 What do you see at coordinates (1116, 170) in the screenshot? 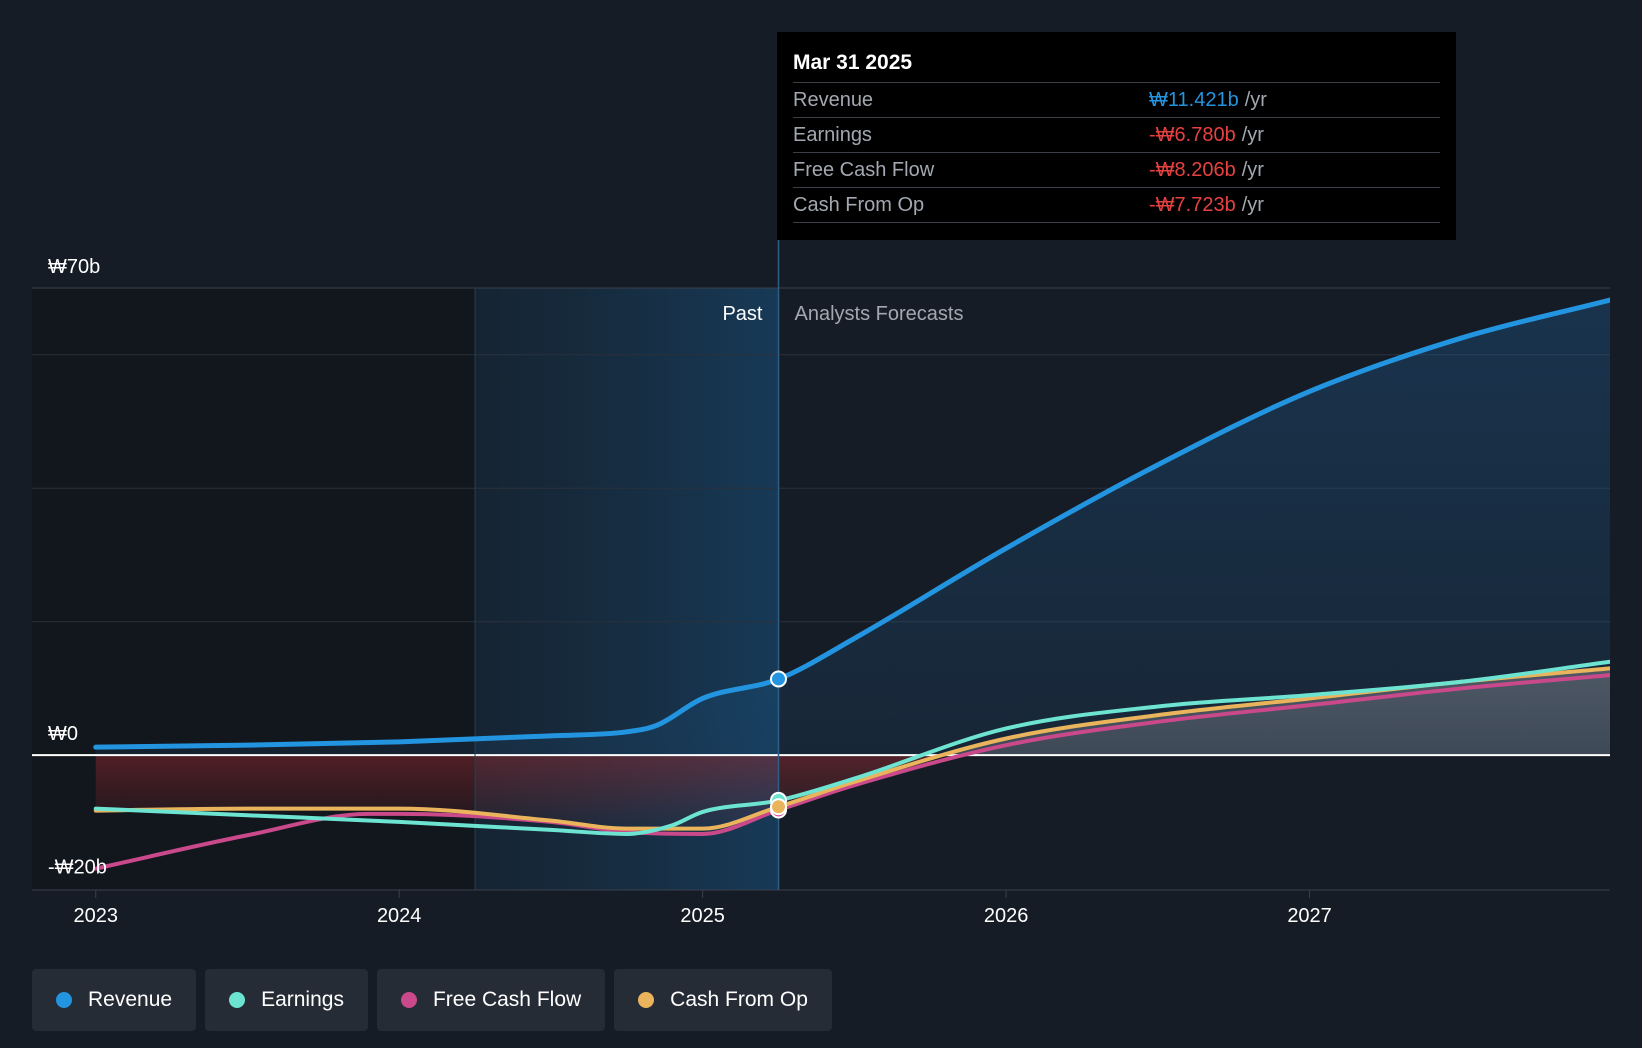
I see `tooltip-row-free-cash-flow: Free Cash Flow -₩8.206b /yr` at bounding box center [1116, 170].